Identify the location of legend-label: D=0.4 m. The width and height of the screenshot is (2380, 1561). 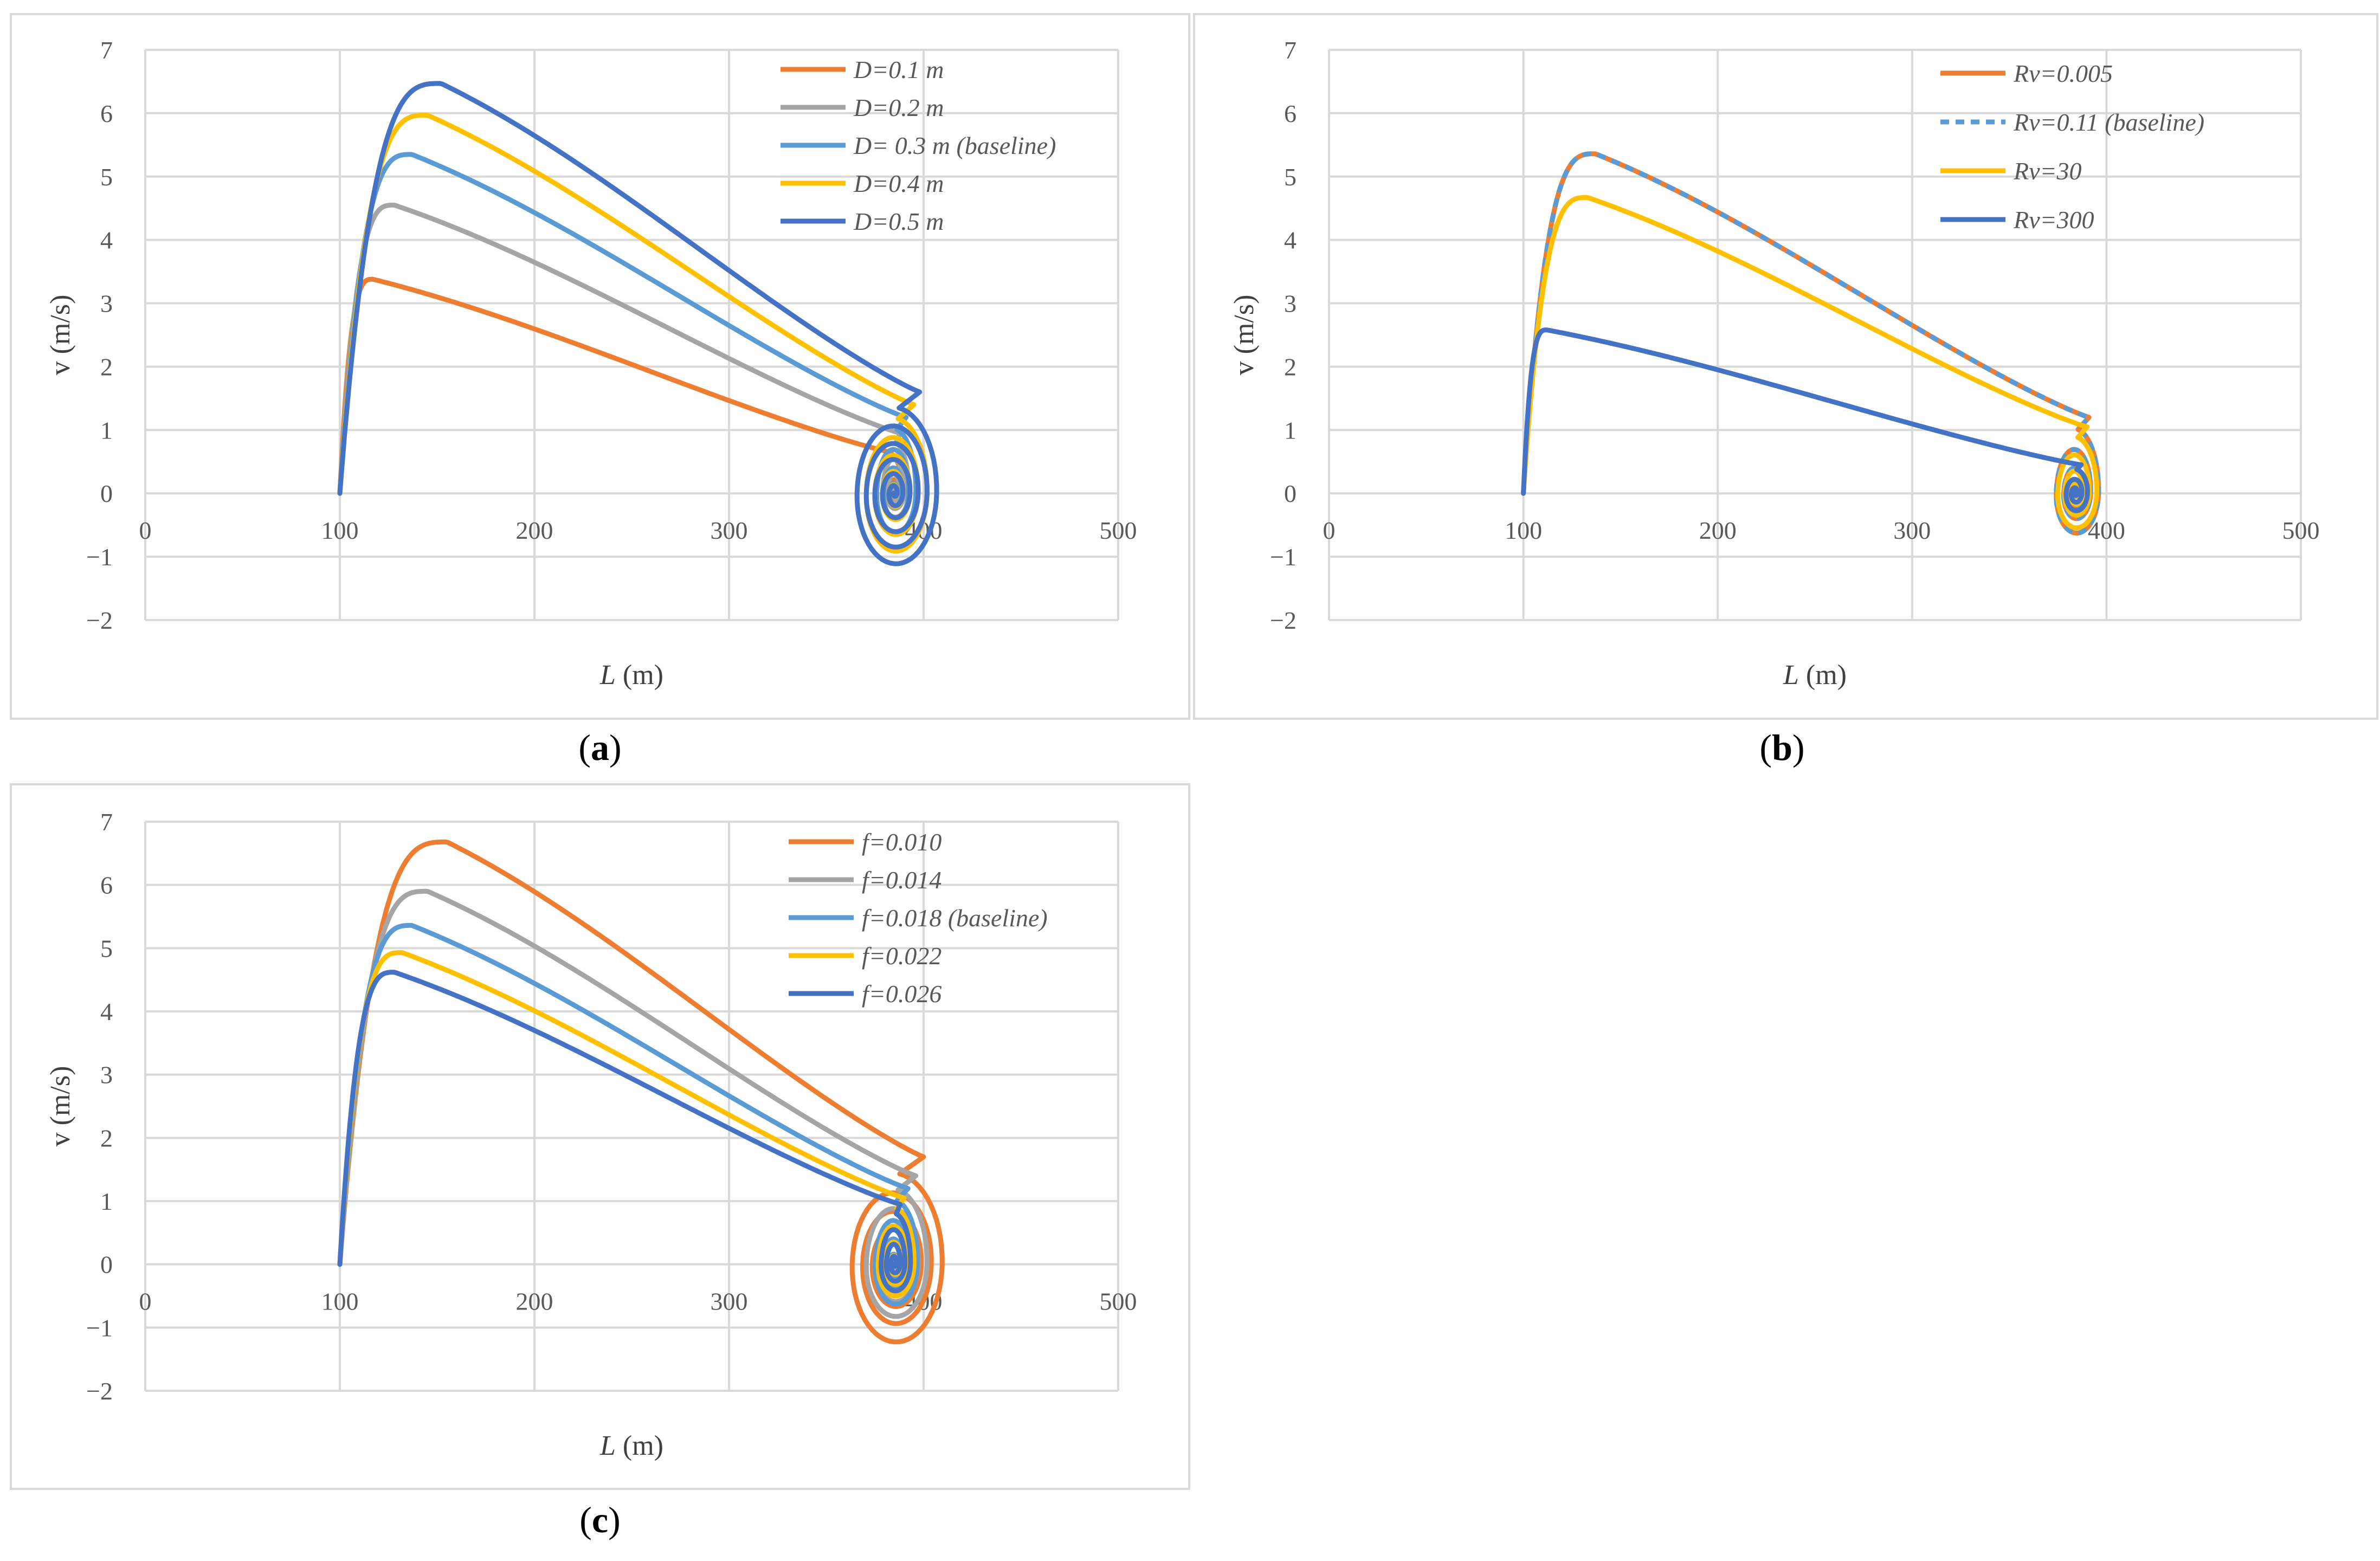
(898, 184).